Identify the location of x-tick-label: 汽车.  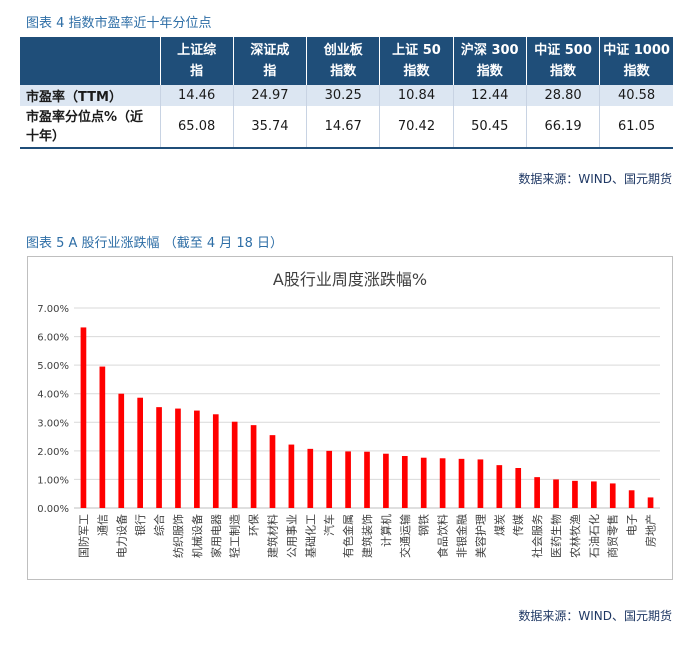
(329, 525).